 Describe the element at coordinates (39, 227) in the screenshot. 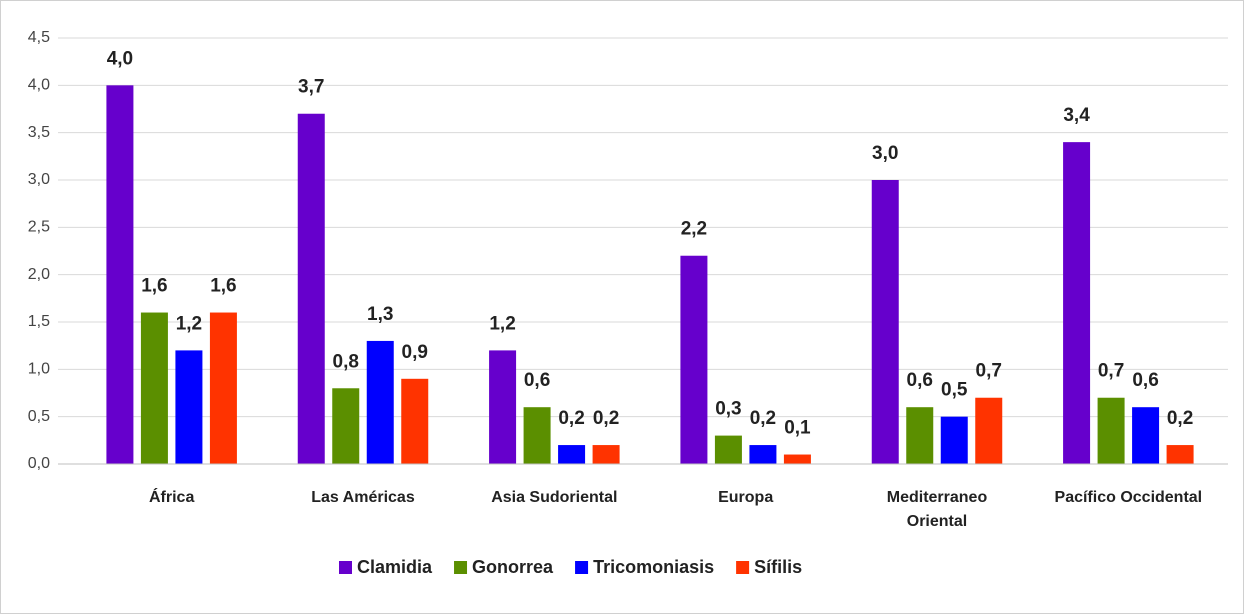

I see `y-tick-label: 2,5` at that location.